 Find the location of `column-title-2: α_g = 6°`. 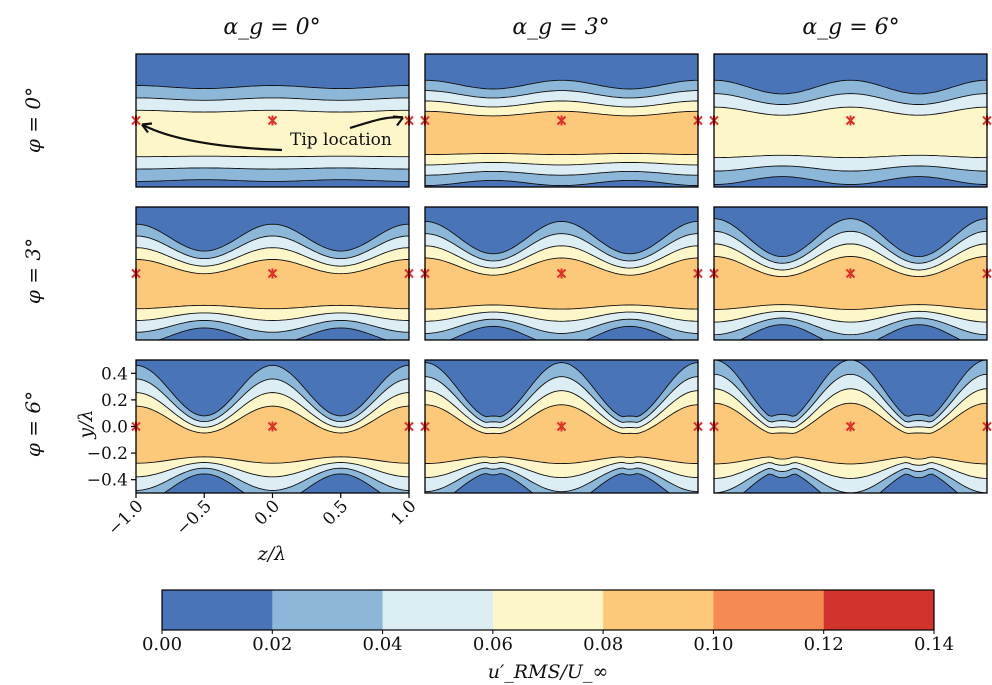

column-title-2: α_g = 6° is located at coordinates (850, 27).